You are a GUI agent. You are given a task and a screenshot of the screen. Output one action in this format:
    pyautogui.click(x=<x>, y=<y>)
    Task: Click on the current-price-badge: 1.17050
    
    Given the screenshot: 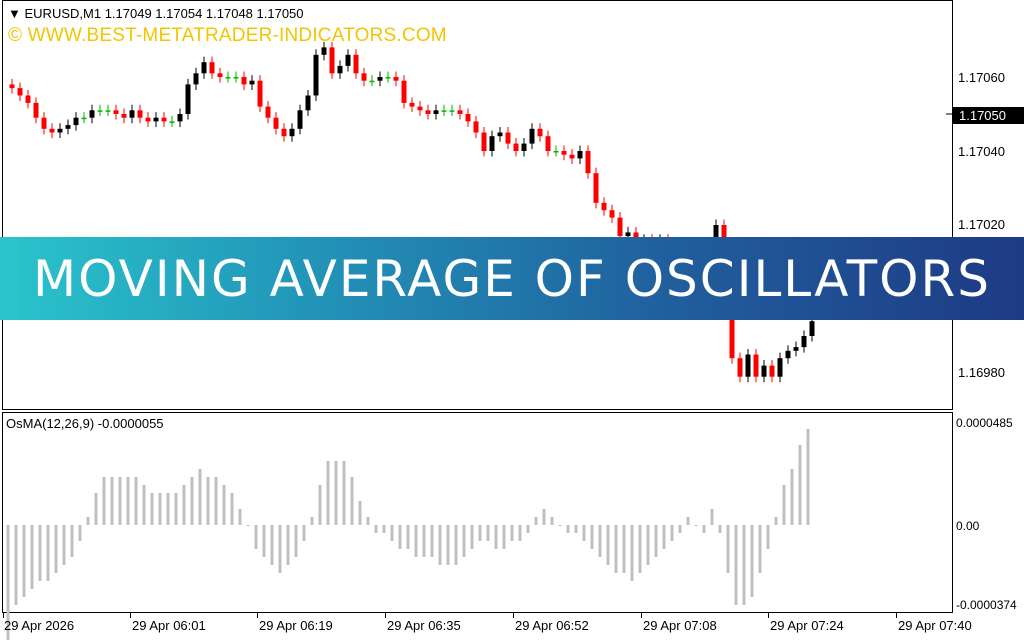 What is the action you would take?
    pyautogui.click(x=988, y=115)
    